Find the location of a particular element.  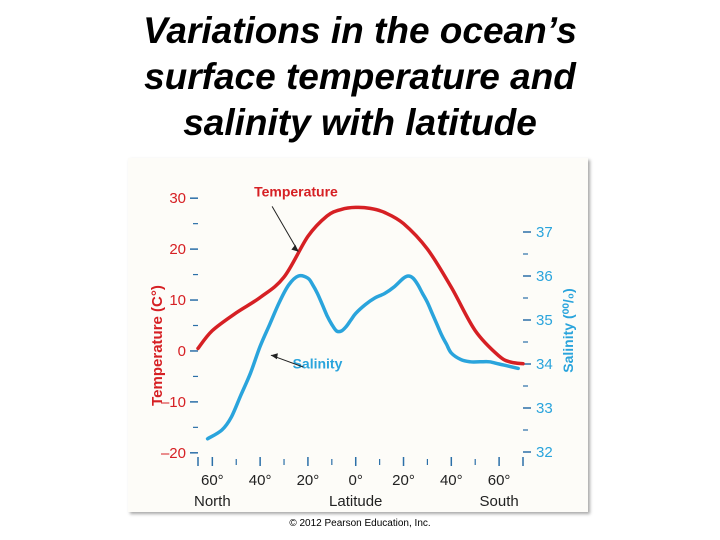

right-tick-label: 33 is located at coordinates (544, 408).